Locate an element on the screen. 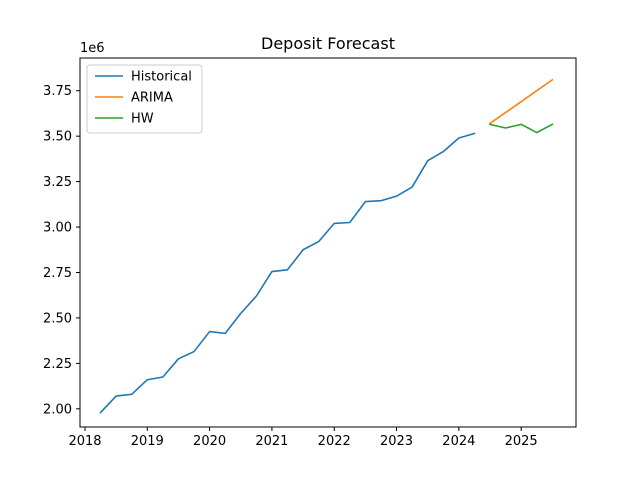 The height and width of the screenshot is (480, 640). x-tick-label: 2018 is located at coordinates (84, 441).